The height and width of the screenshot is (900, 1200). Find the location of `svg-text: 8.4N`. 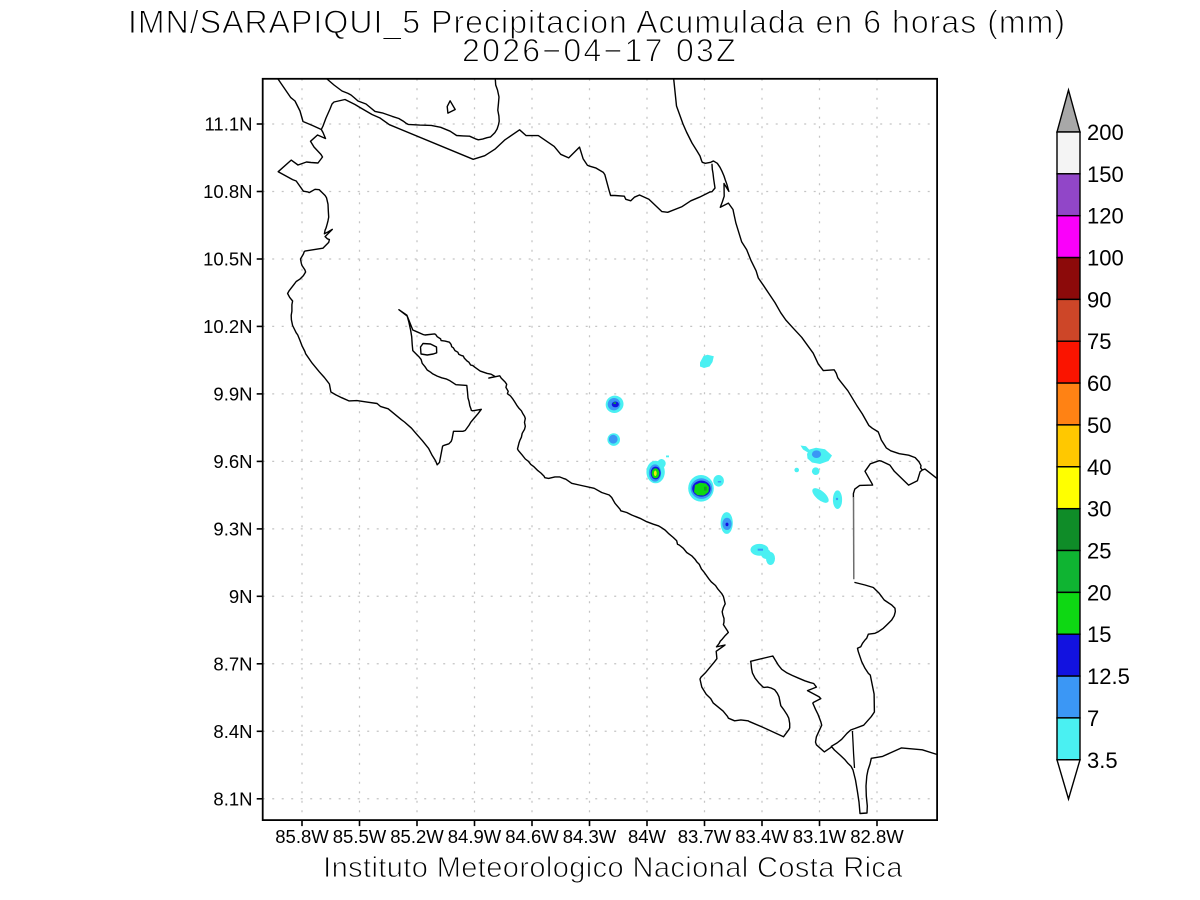

svg-text: 8.4N is located at coordinates (232, 731).